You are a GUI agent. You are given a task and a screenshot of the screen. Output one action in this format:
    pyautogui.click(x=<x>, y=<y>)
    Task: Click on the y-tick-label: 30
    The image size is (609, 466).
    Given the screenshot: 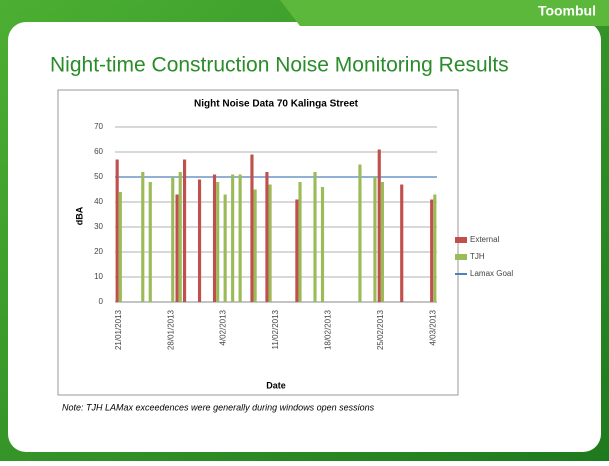 What is the action you would take?
    pyautogui.click(x=98, y=226)
    